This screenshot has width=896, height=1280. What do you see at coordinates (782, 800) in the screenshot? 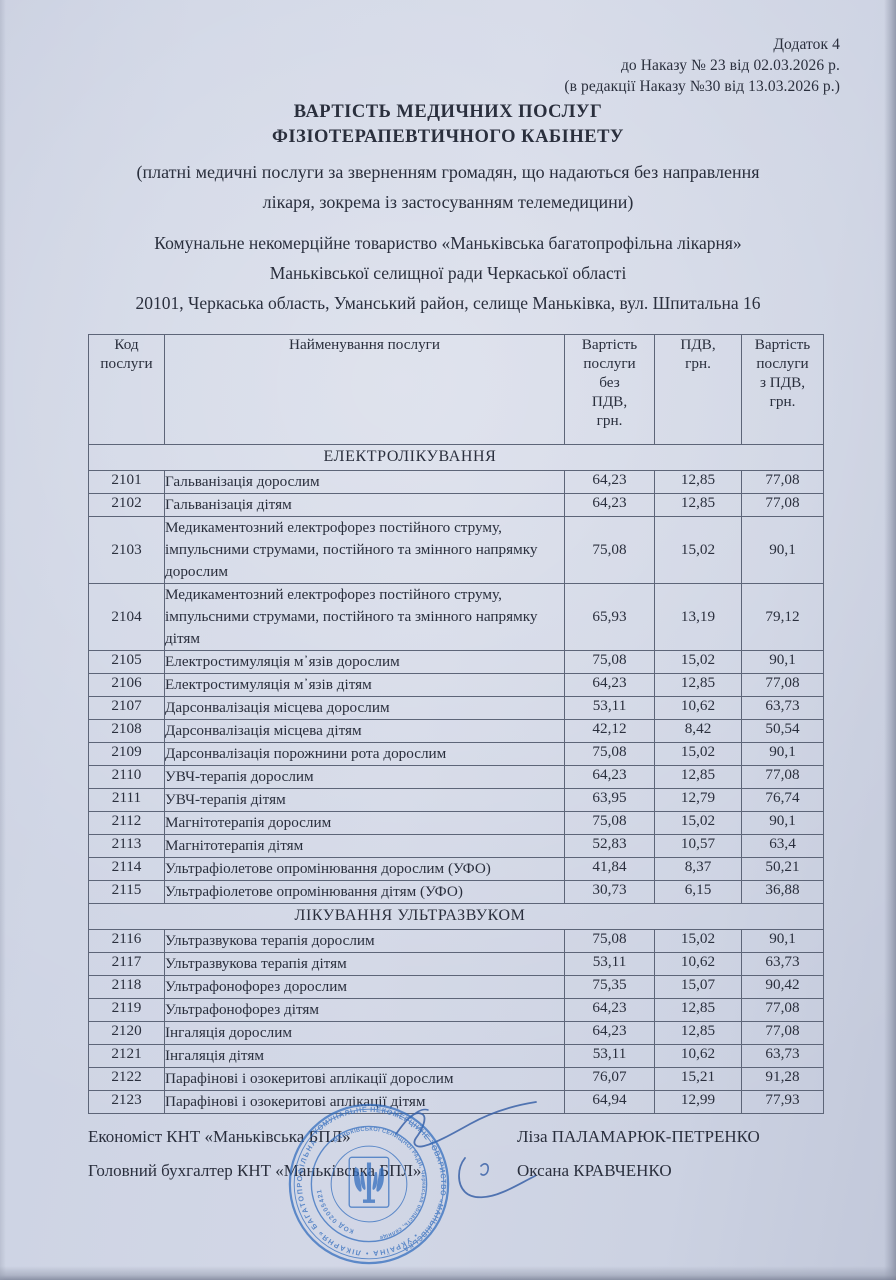
I see `cell-price-incl-vat: 76,74` at bounding box center [782, 800].